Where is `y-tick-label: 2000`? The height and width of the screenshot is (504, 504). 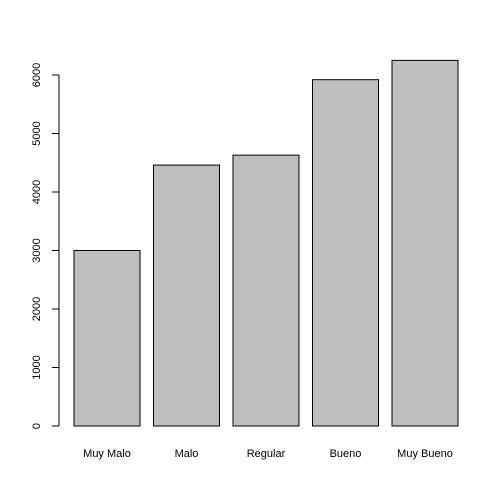 y-tick-label: 2000 is located at coordinates (37, 309).